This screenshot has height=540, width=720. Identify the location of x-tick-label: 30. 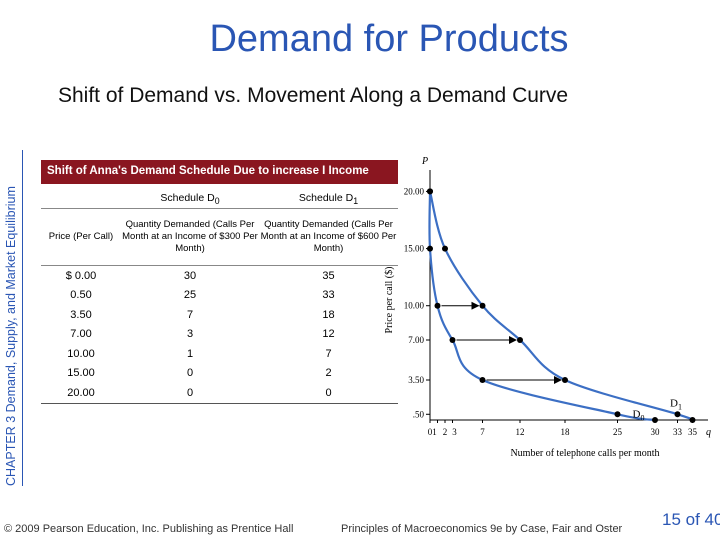
(656, 432).